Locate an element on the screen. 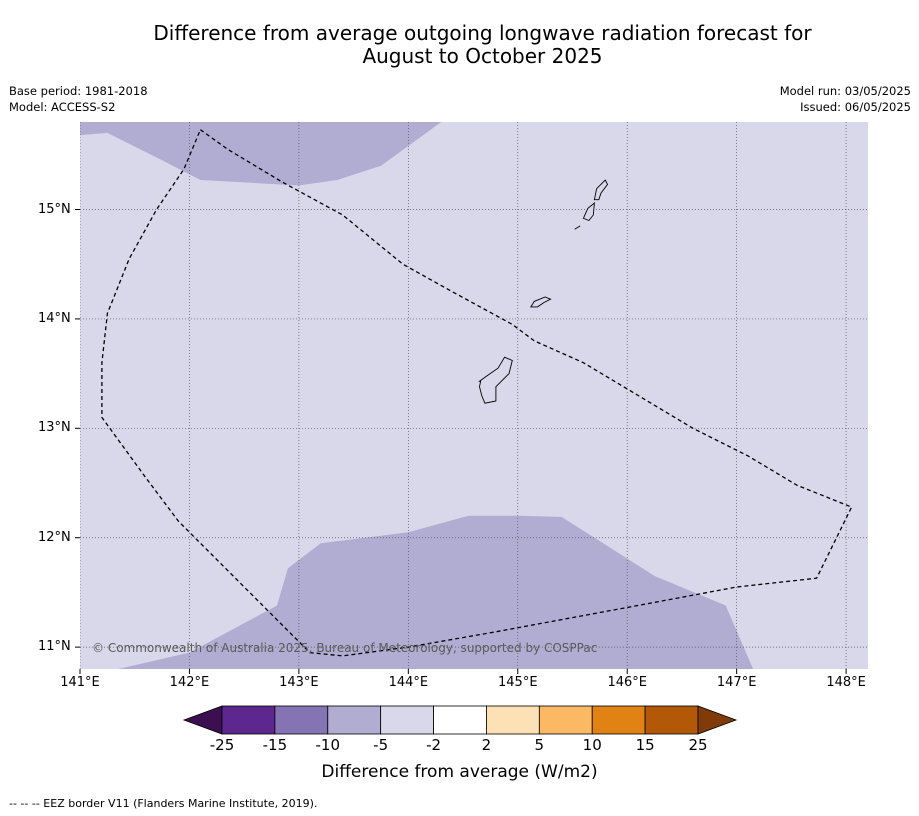  colorbar-tick-label: -15 is located at coordinates (275, 745).